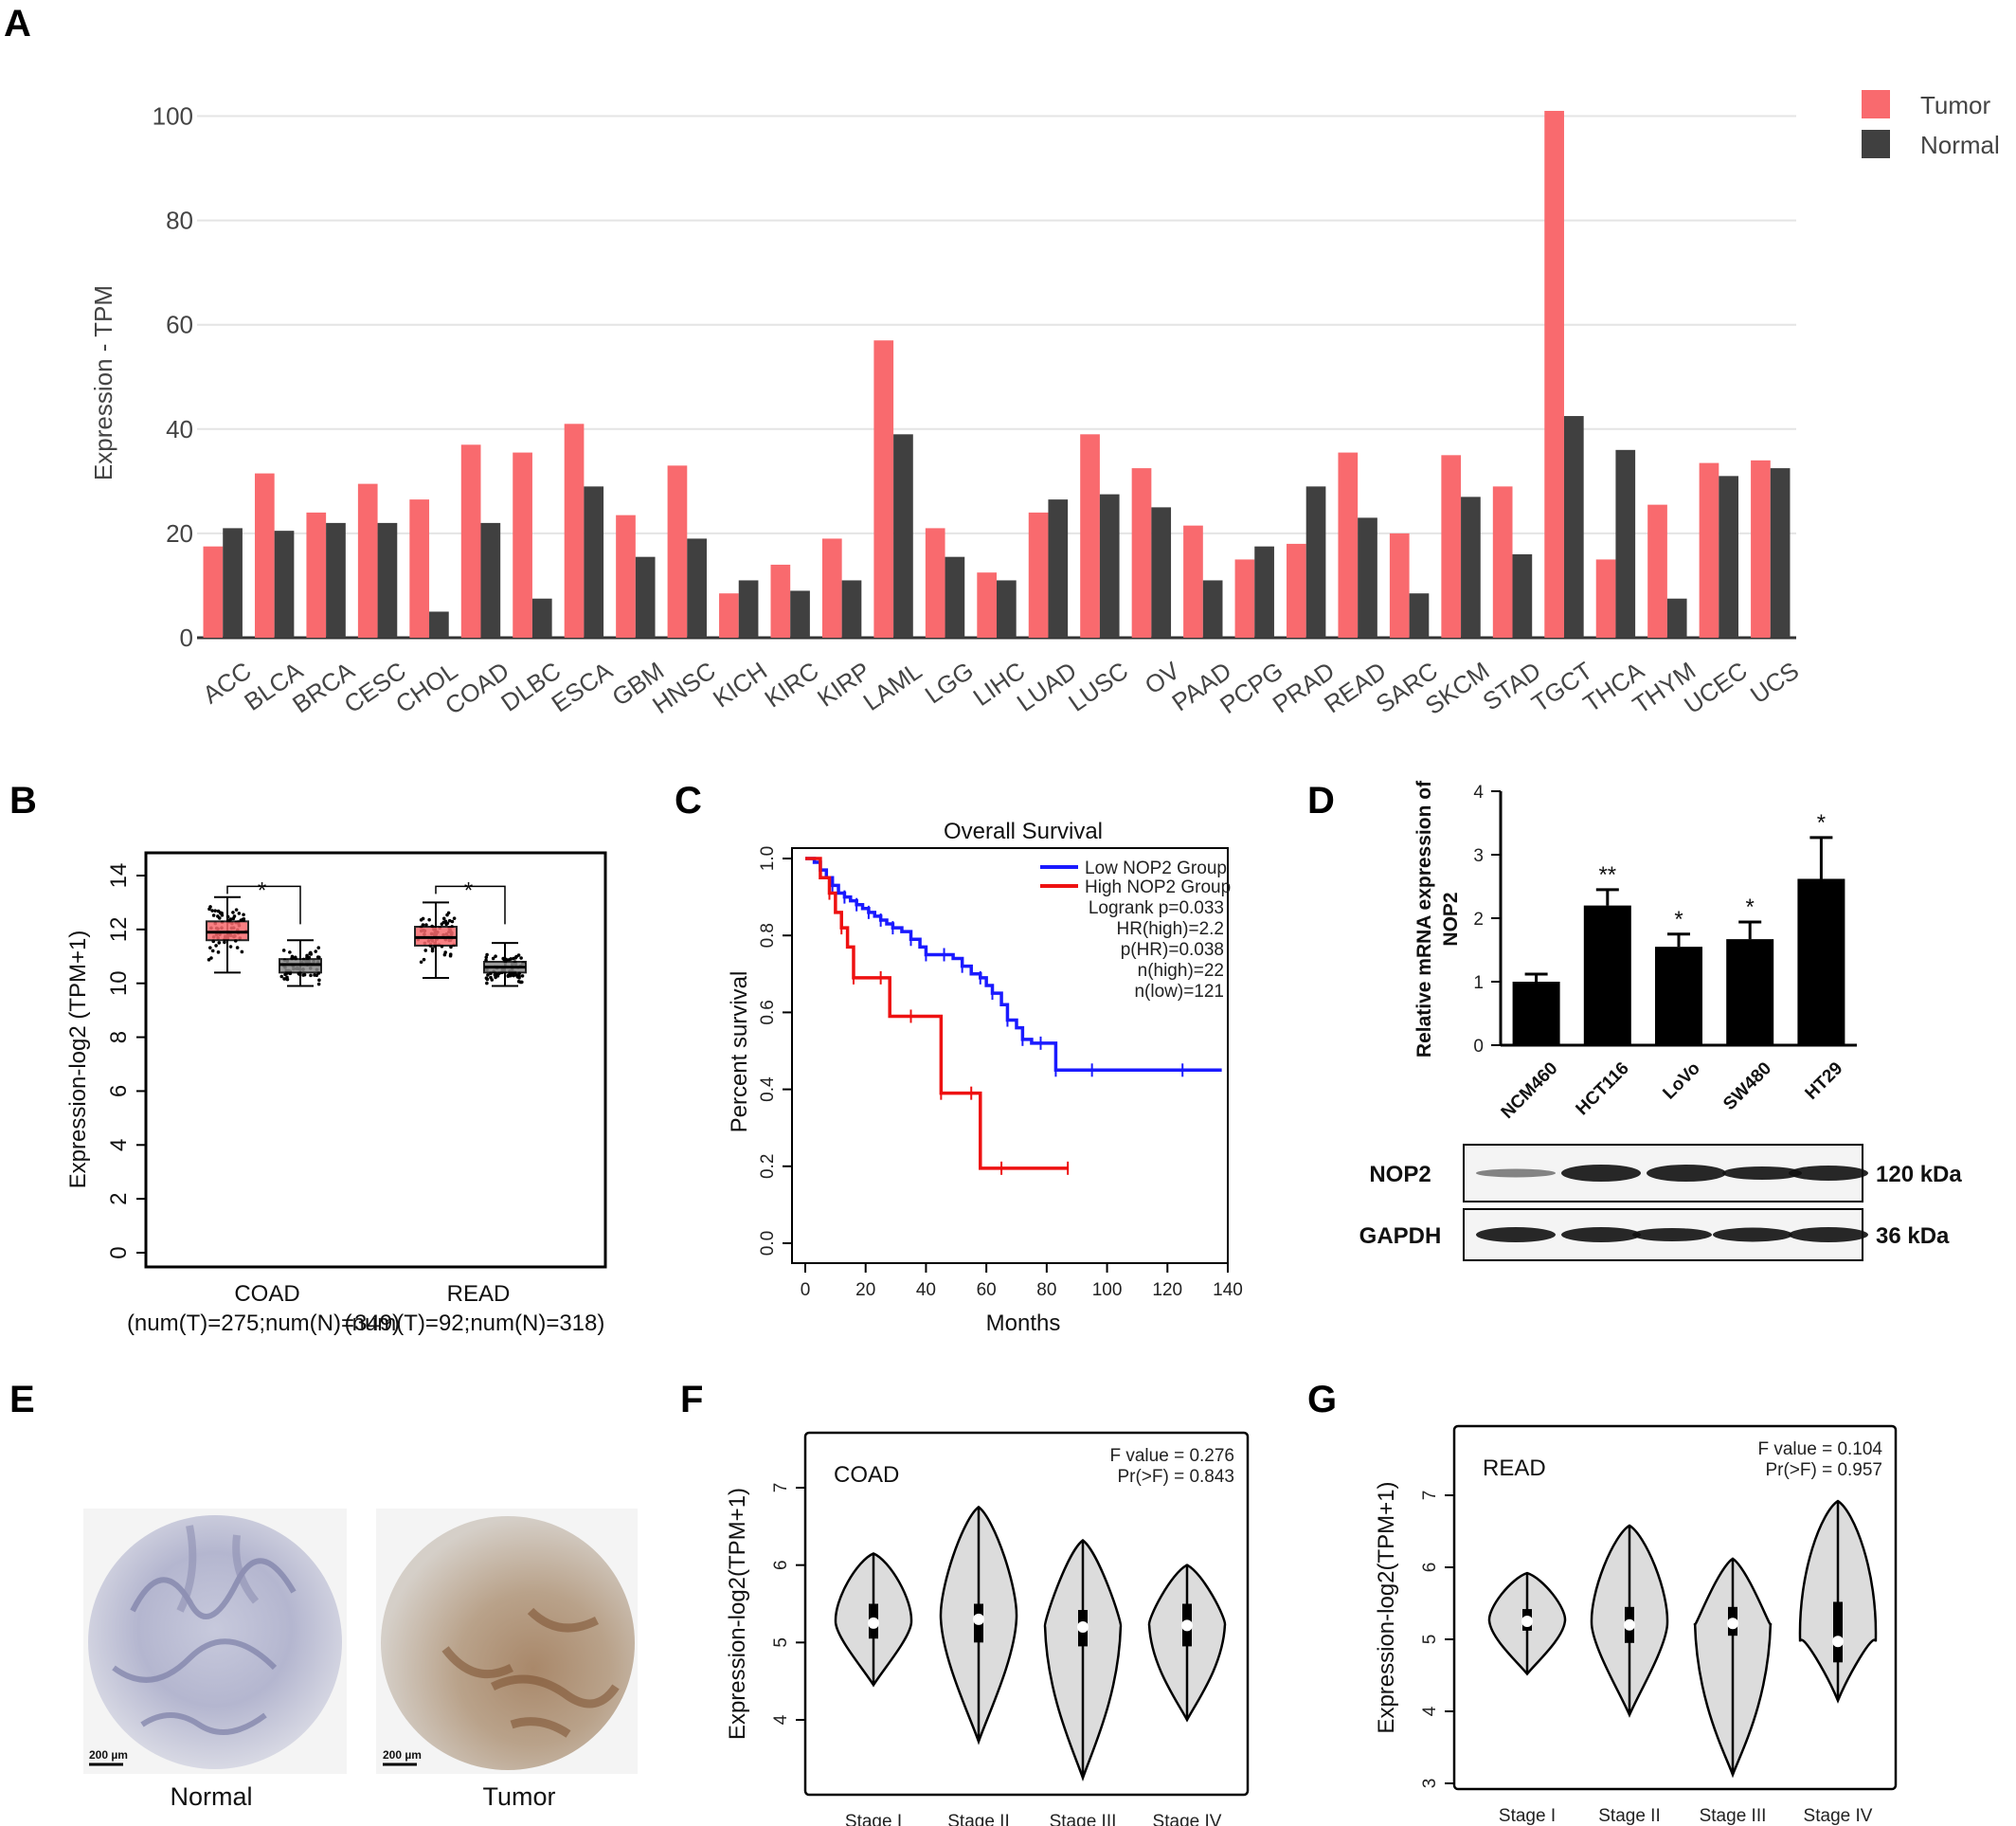 Image resolution: width=2016 pixels, height=1826 pixels. I want to click on bar-normal-ov, so click(1161, 572).